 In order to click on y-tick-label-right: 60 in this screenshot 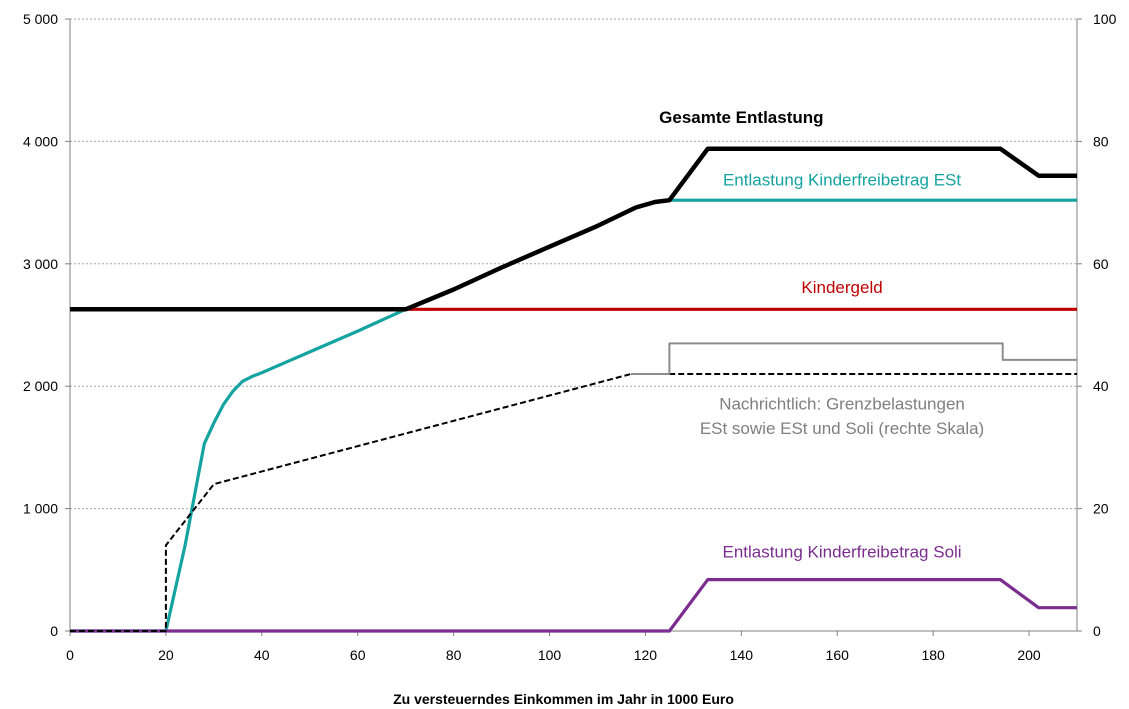, I will do `click(1101, 264)`.